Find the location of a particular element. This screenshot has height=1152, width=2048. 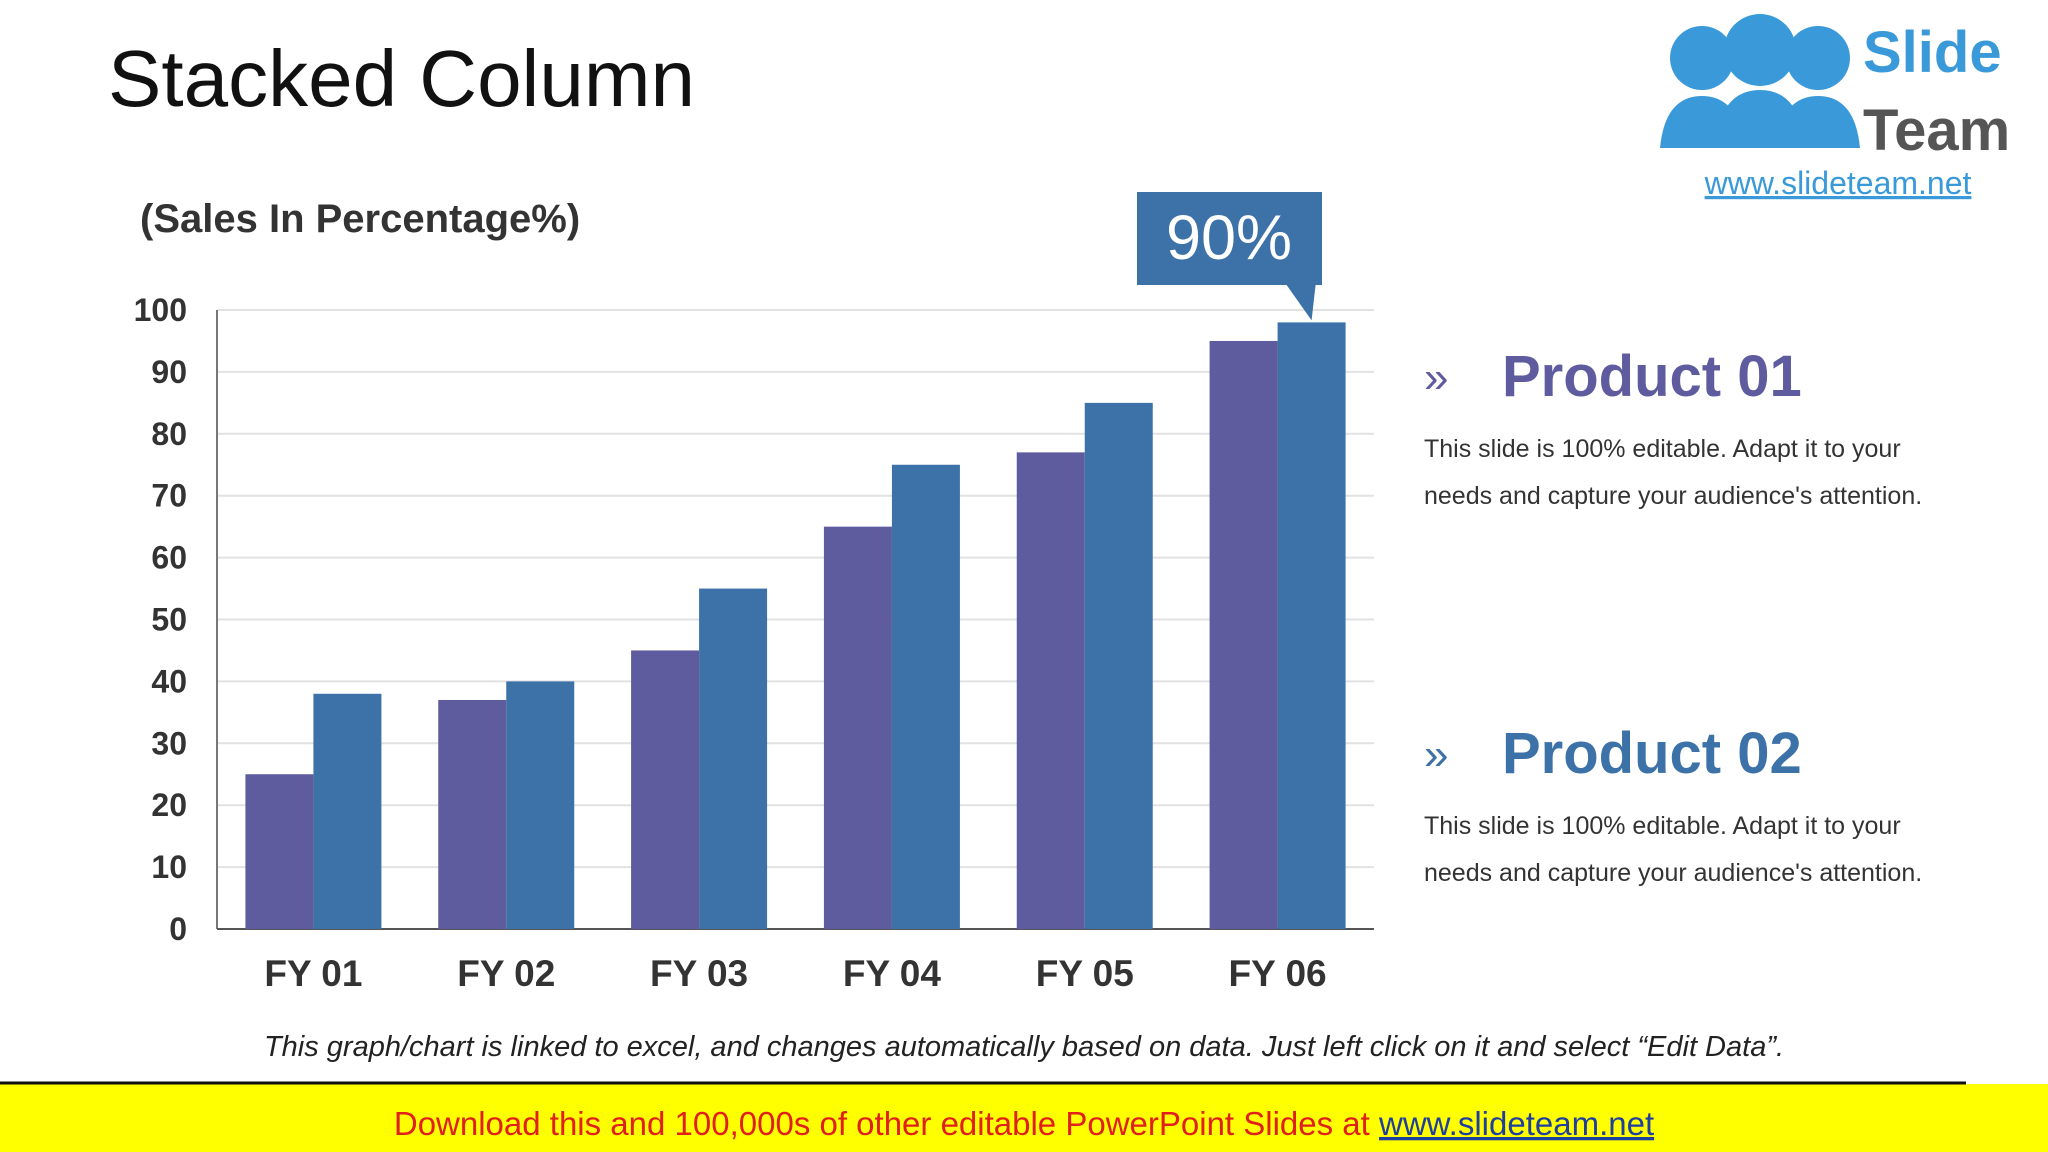

legend-entry: Product 02 is located at coordinates (1652, 753).